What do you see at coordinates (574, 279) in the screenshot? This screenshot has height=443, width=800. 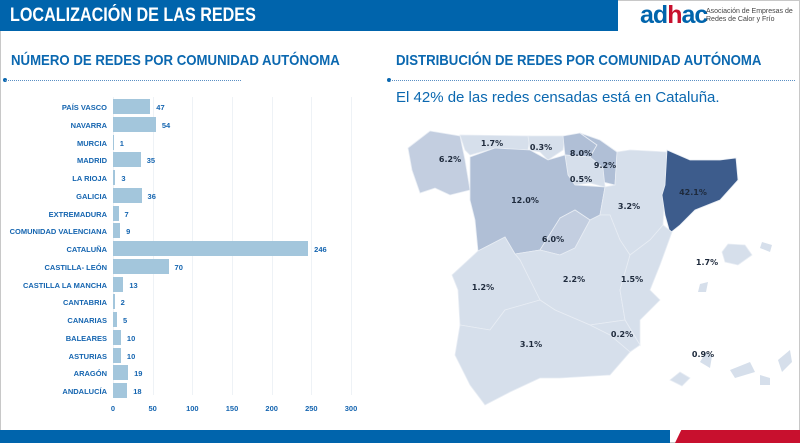 I see `region-percent-label: 2.2%` at bounding box center [574, 279].